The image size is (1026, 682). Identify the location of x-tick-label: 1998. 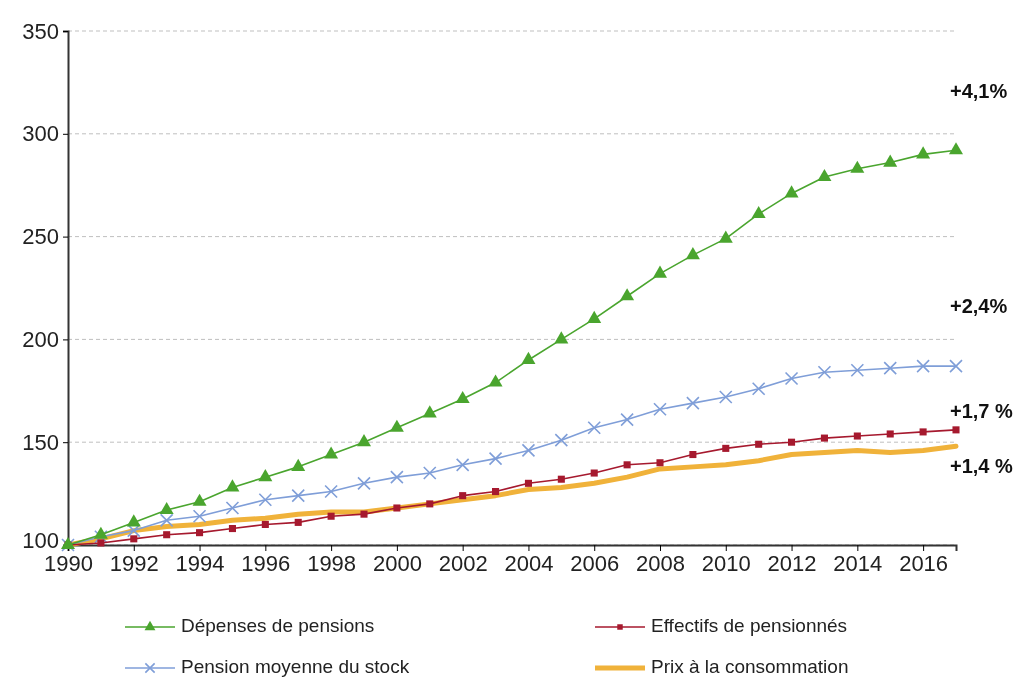
(332, 563).